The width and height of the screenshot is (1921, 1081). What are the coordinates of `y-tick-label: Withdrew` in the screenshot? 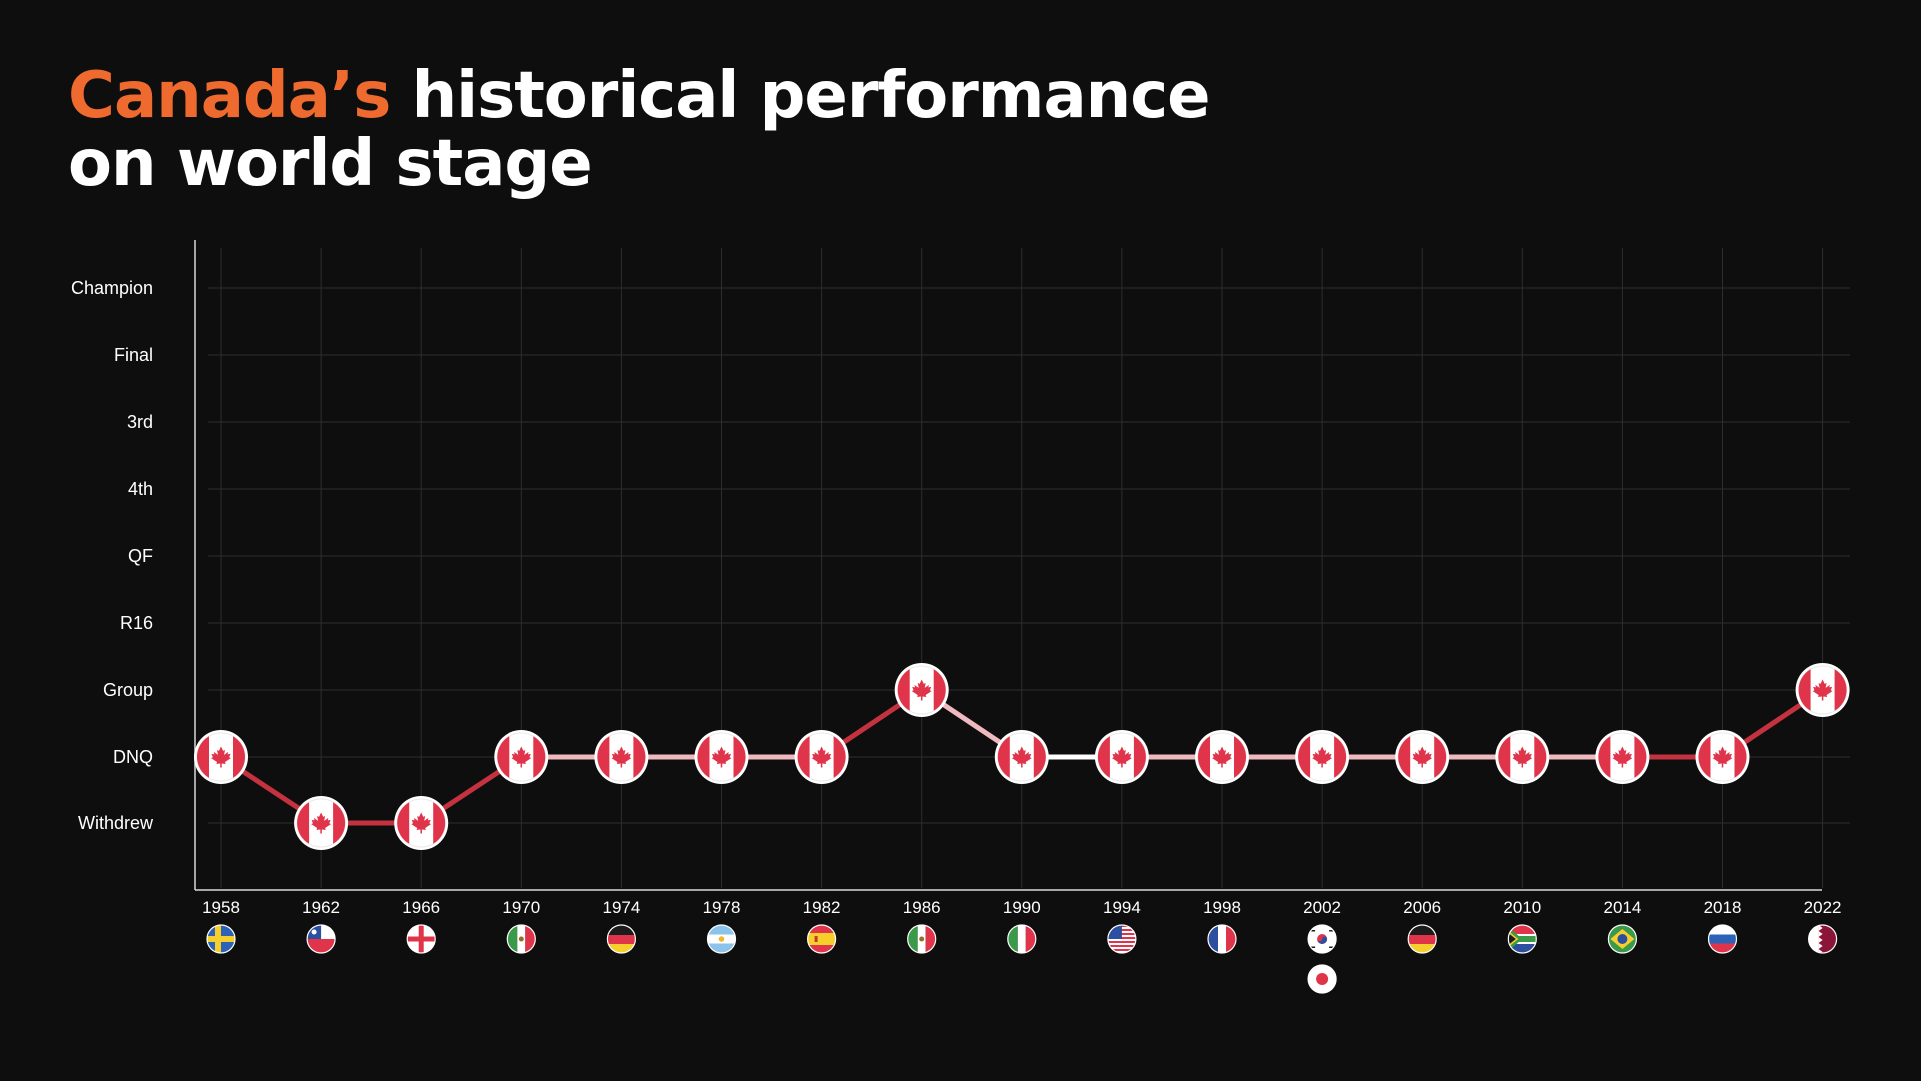 It's located at (116, 823).